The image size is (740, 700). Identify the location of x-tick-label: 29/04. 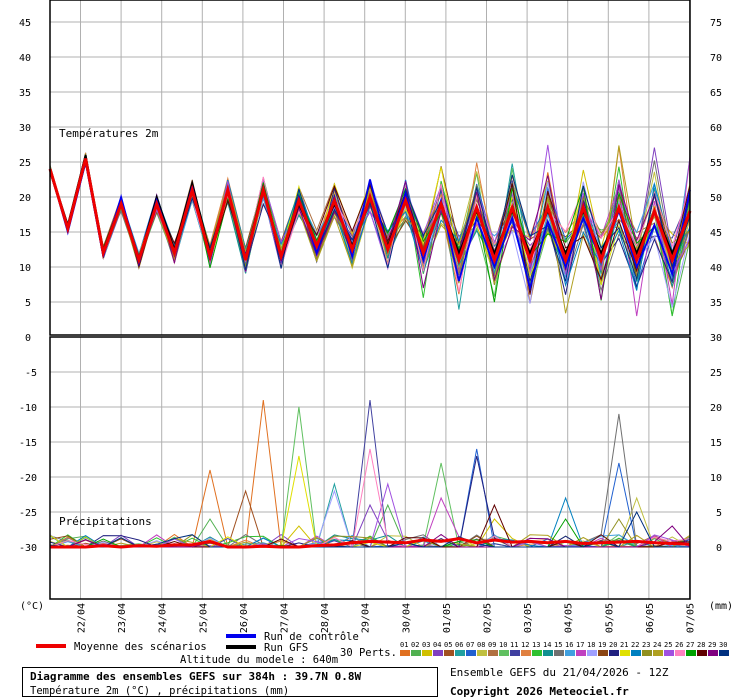
(366, 618).